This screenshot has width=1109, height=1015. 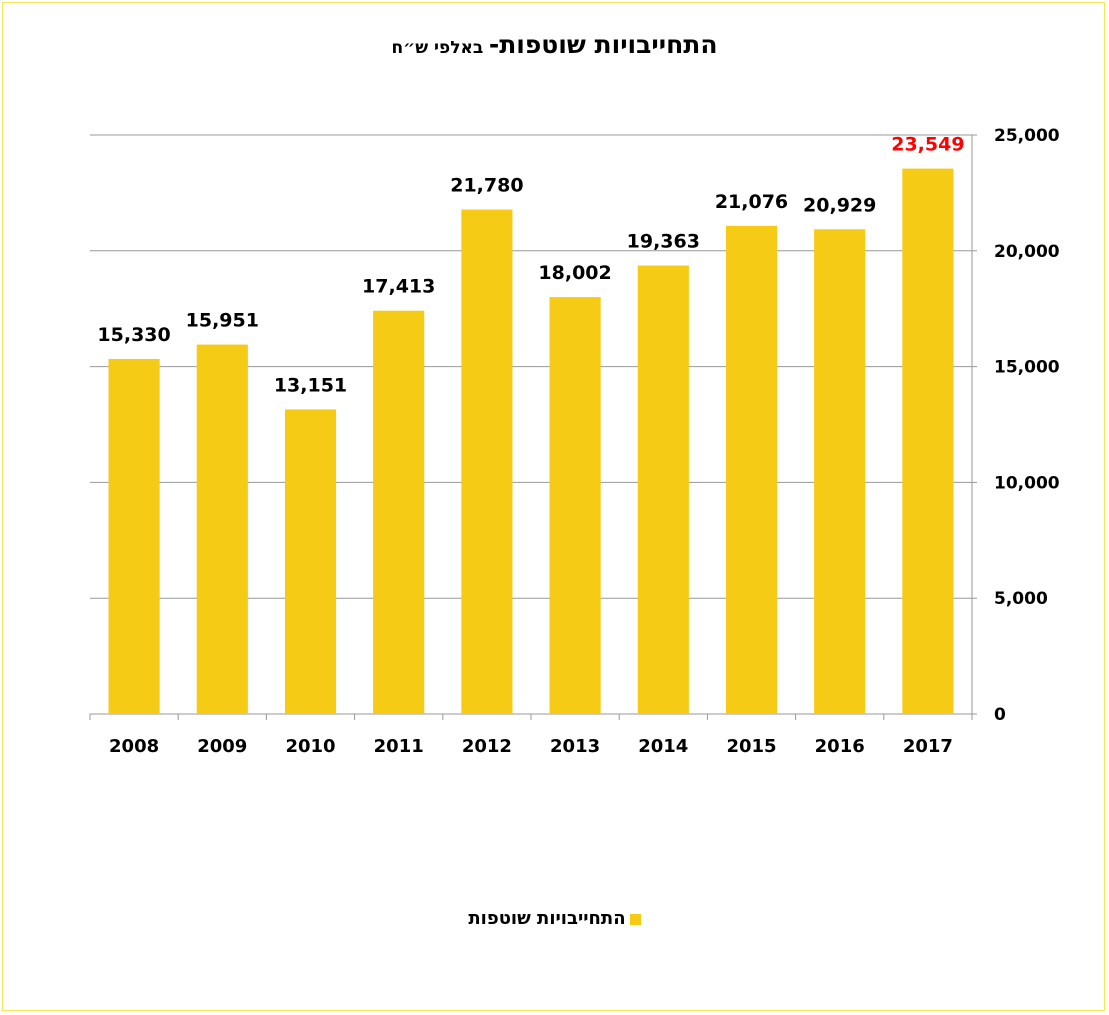 What do you see at coordinates (1027, 368) in the screenshot?
I see `y-tick-label: 15,000` at bounding box center [1027, 368].